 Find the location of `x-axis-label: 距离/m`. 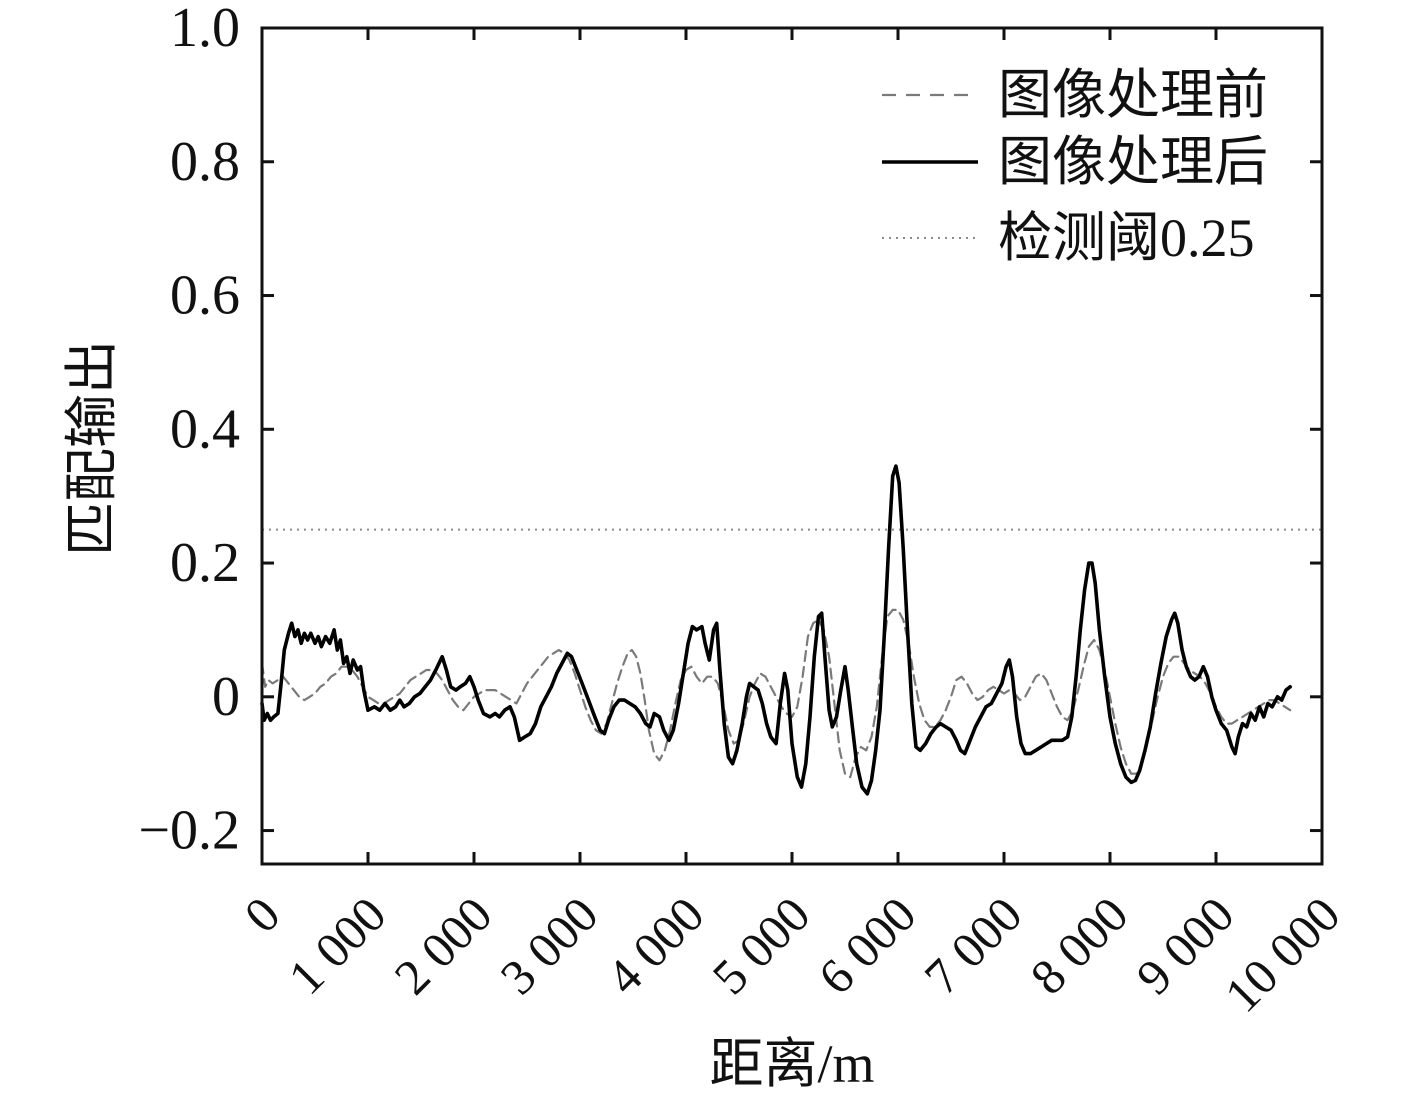

x-axis-label: 距离/m is located at coordinates (791, 1064).